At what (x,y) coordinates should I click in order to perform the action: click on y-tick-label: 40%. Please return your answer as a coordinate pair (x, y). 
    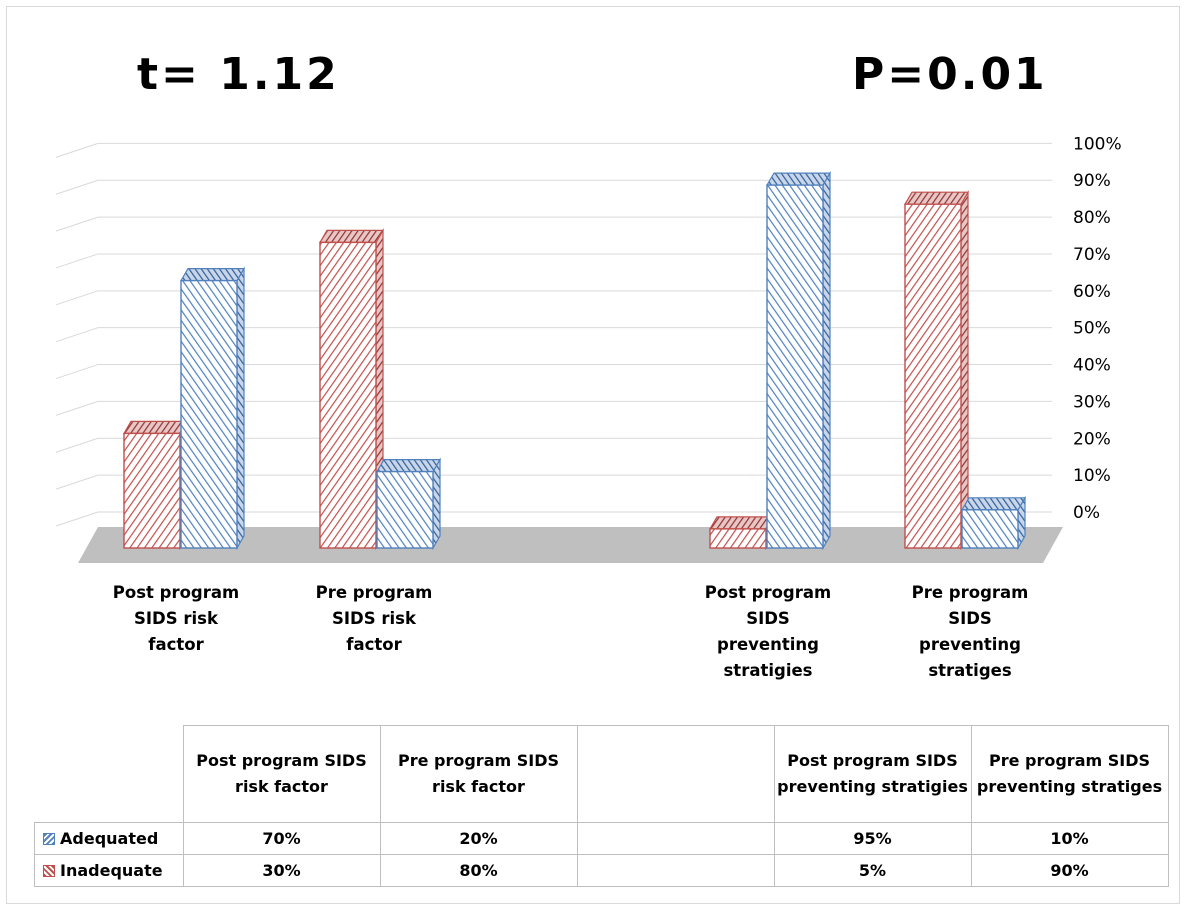
    Looking at the image, I should click on (1092, 366).